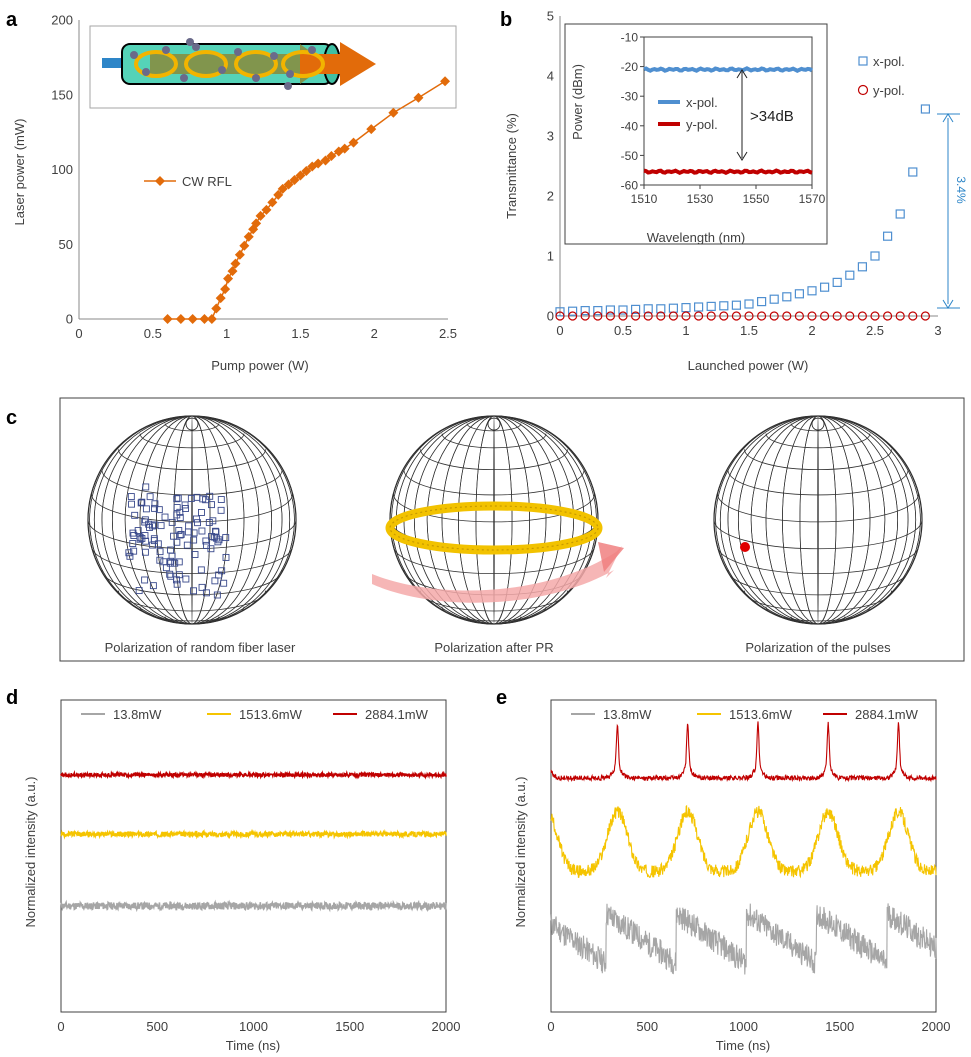  Describe the element at coordinates (702, 124) in the screenshot. I see `inset-legend-y-pol: y-pol.` at that location.